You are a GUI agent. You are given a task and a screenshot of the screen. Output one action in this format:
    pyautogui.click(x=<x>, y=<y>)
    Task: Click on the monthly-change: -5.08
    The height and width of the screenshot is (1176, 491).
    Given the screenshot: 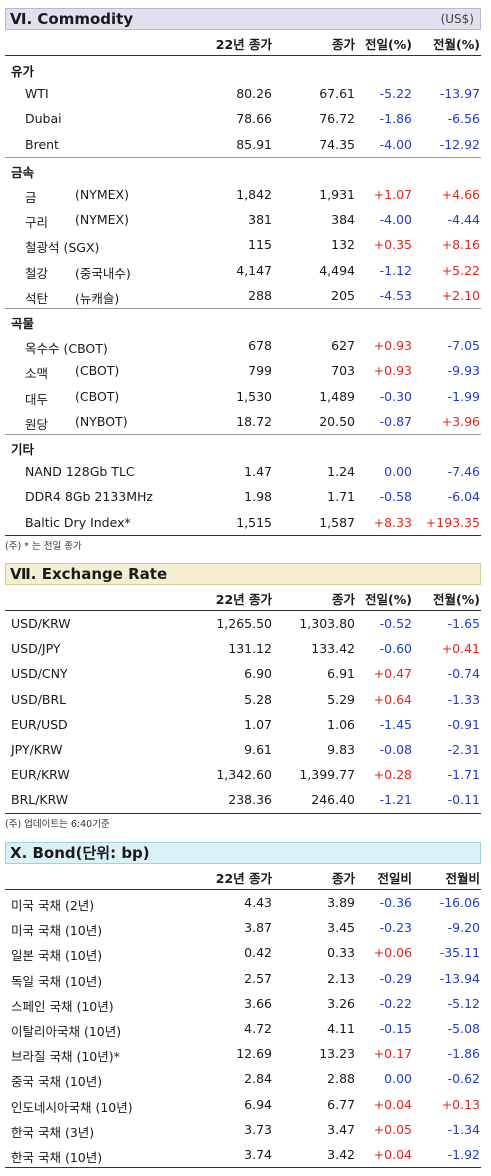 What is the action you would take?
    pyautogui.click(x=463, y=1028)
    